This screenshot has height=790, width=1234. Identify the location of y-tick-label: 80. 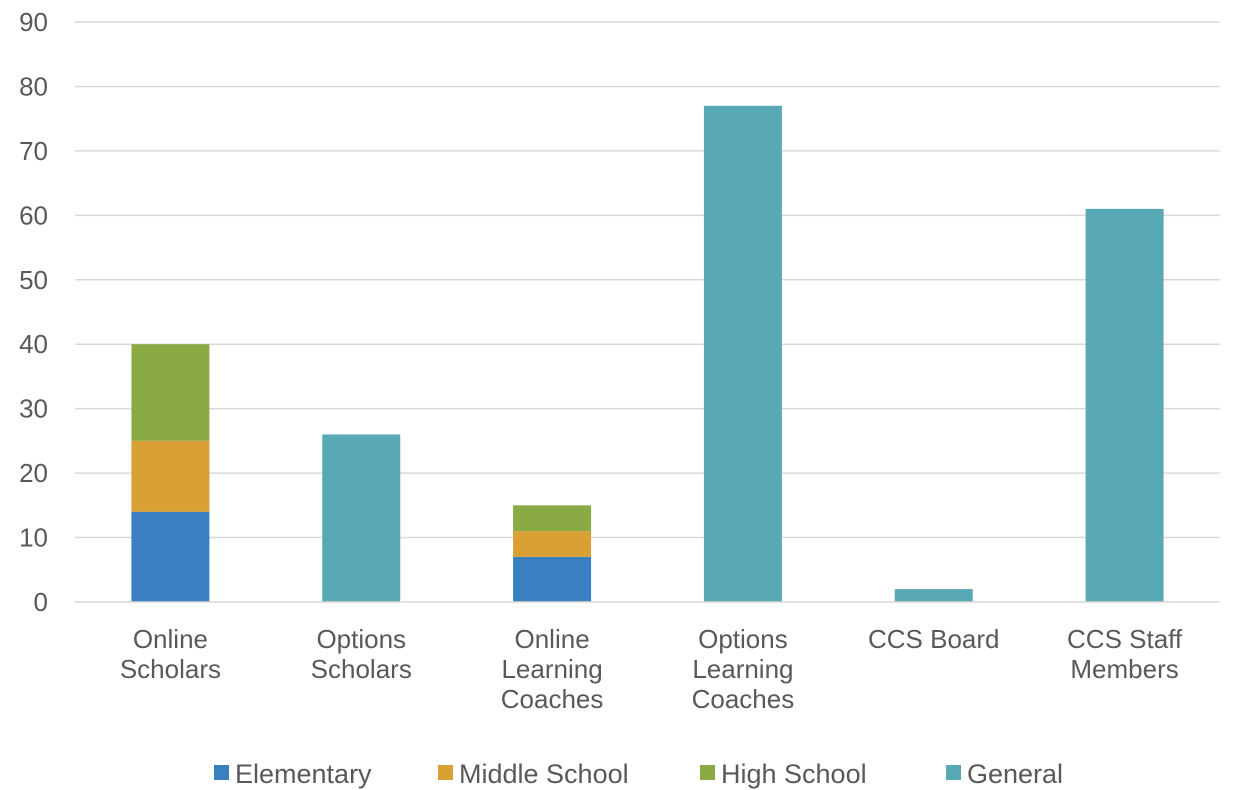
(33, 86).